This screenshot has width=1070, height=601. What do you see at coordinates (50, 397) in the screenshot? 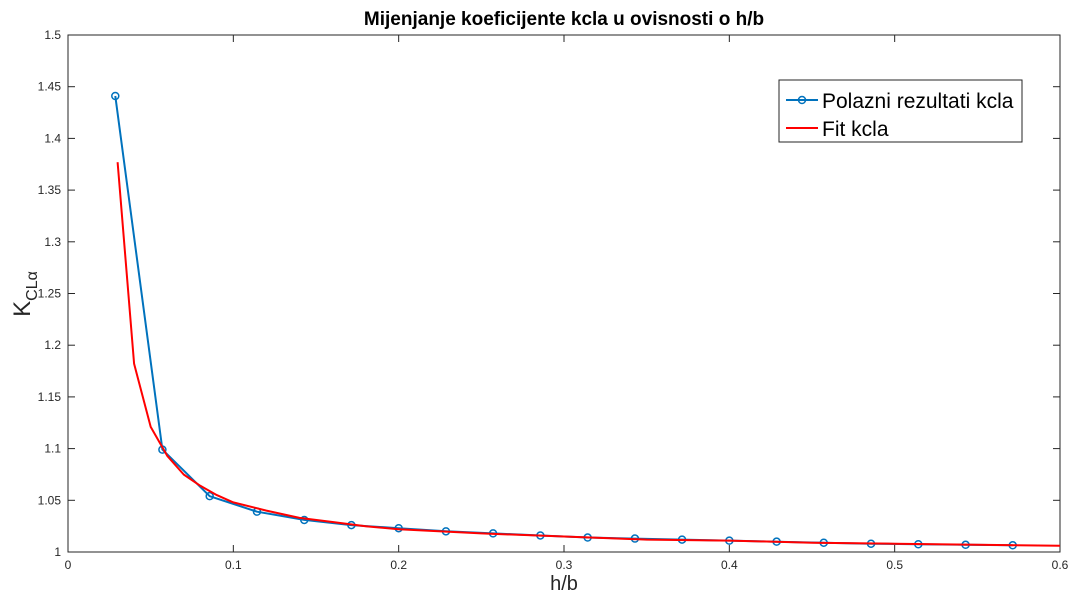
I see `y-tick-label: 1.15` at bounding box center [50, 397].